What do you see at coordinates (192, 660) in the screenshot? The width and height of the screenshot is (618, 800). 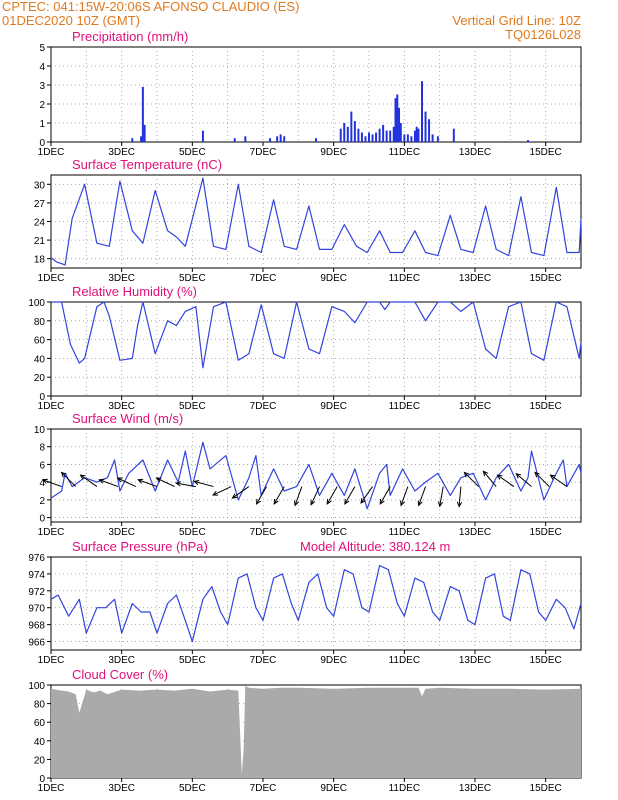 I see `pres-xtick-label: 5DEC` at bounding box center [192, 660].